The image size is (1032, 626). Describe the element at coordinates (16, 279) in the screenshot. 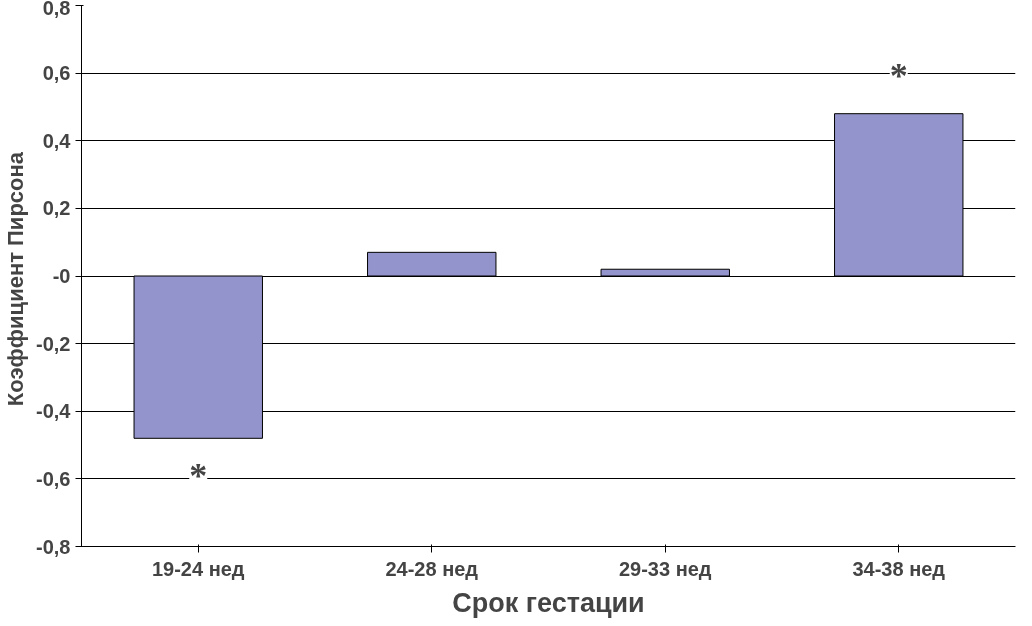

I see `y-axis-title: Коэффициент Пирсона` at that location.